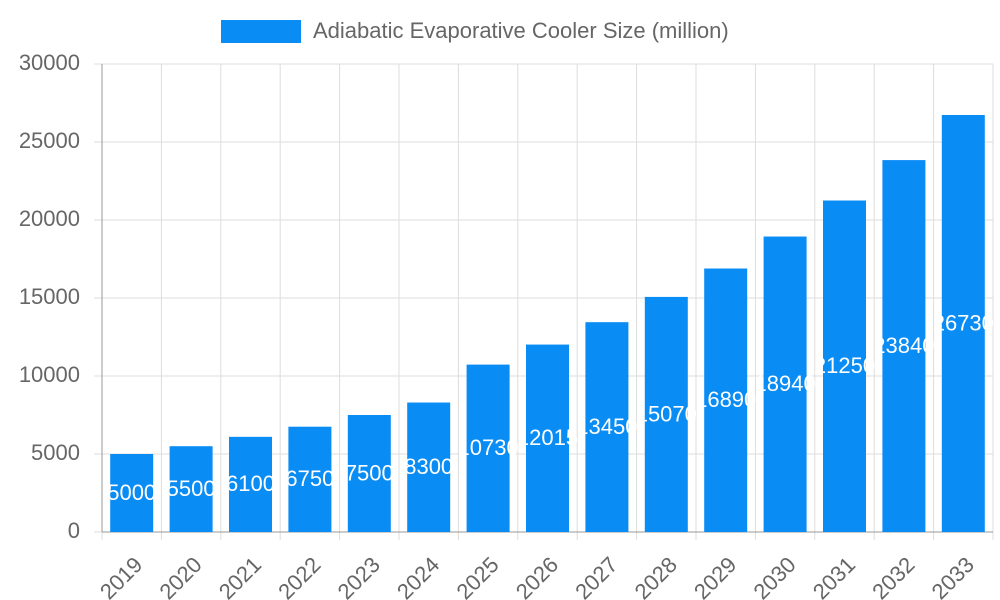  I want to click on y-tick-label: 15000, so click(49, 296).